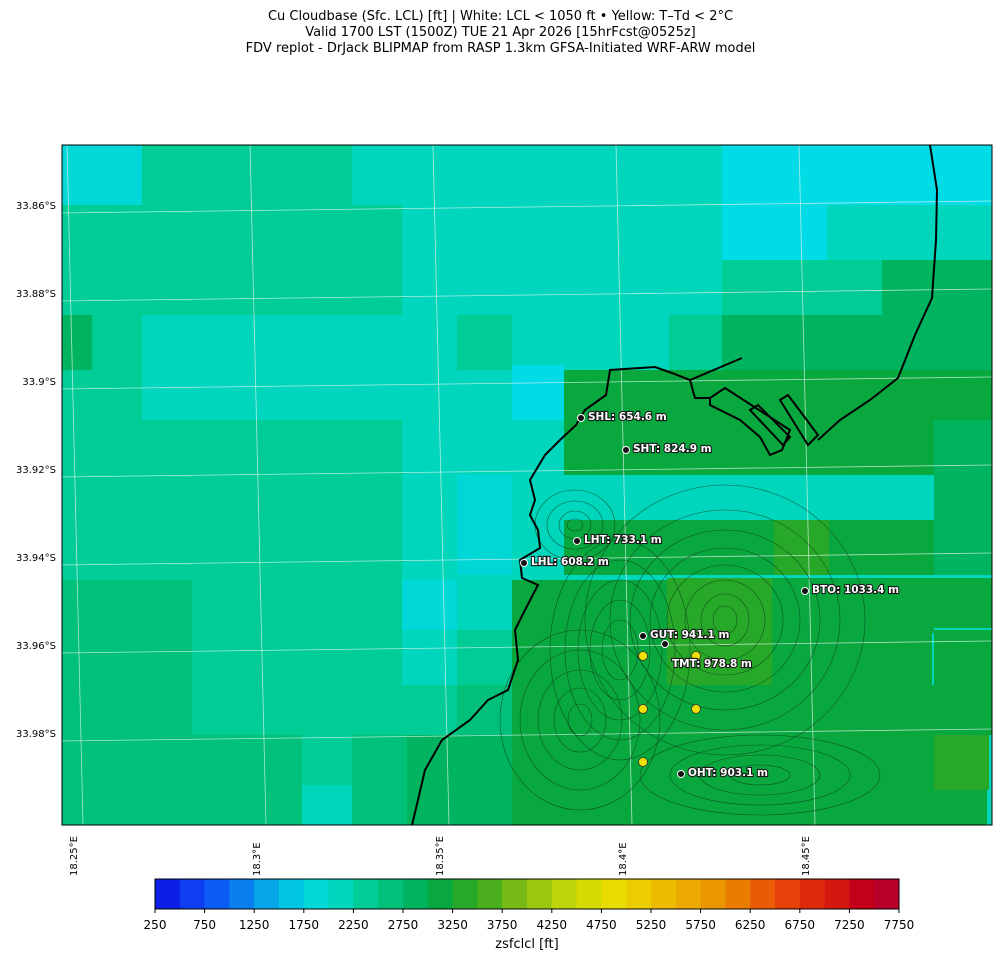 The image size is (1001, 962). Describe the element at coordinates (899, 925) in the screenshot. I see `colorbar-tick-label: 7750` at that location.